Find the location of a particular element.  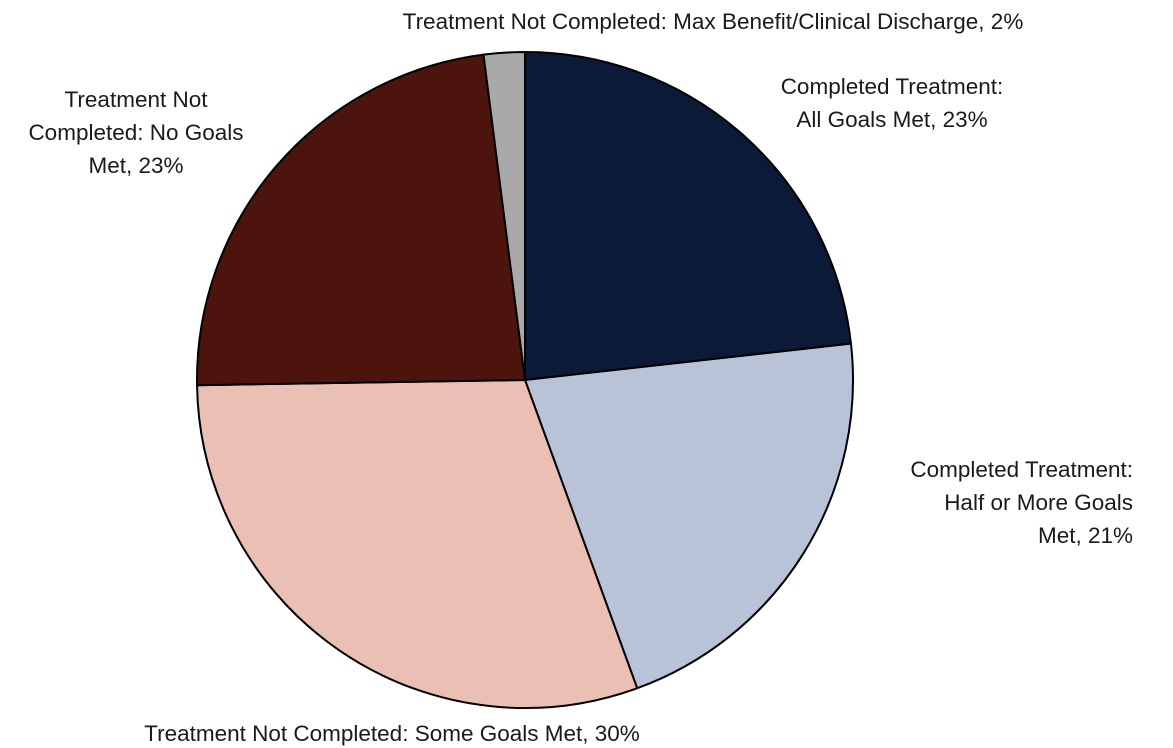

pie-label-1-line-1: Completed Treatment: is located at coordinates (892, 86).